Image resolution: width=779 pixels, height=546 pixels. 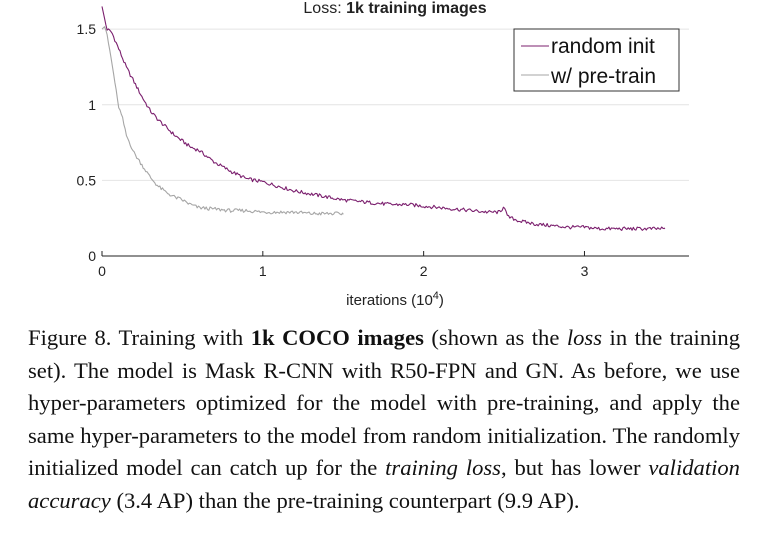 I want to click on caption-text: (shown as the, so click(x=495, y=337).